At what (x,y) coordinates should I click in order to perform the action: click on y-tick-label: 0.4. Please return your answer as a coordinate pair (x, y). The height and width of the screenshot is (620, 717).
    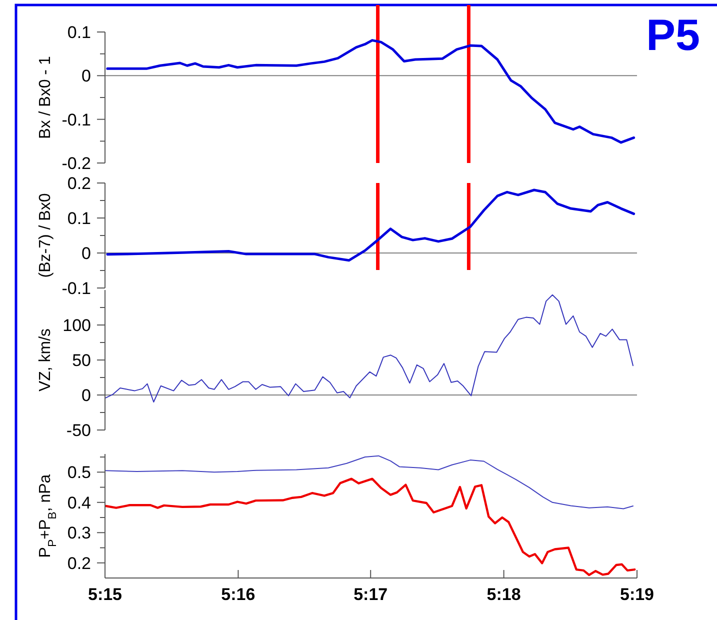
    Looking at the image, I should click on (79, 502).